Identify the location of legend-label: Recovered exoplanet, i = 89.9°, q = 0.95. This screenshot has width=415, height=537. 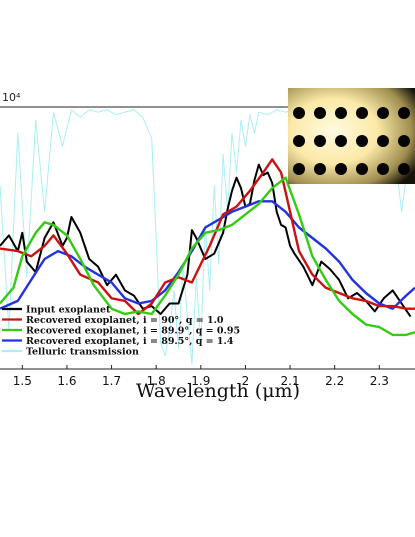
(133, 331).